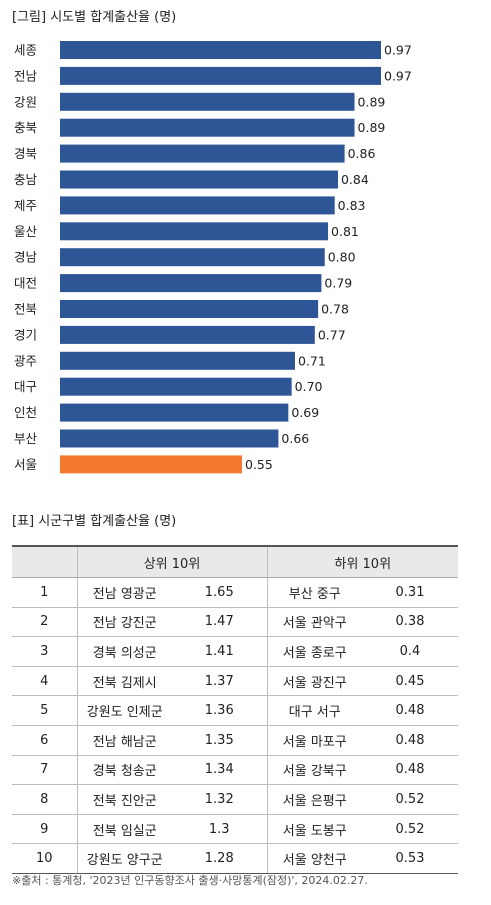 The width and height of the screenshot is (491, 905). What do you see at coordinates (219, 740) in the screenshot?
I see `top-value-cell: 1.35` at bounding box center [219, 740].